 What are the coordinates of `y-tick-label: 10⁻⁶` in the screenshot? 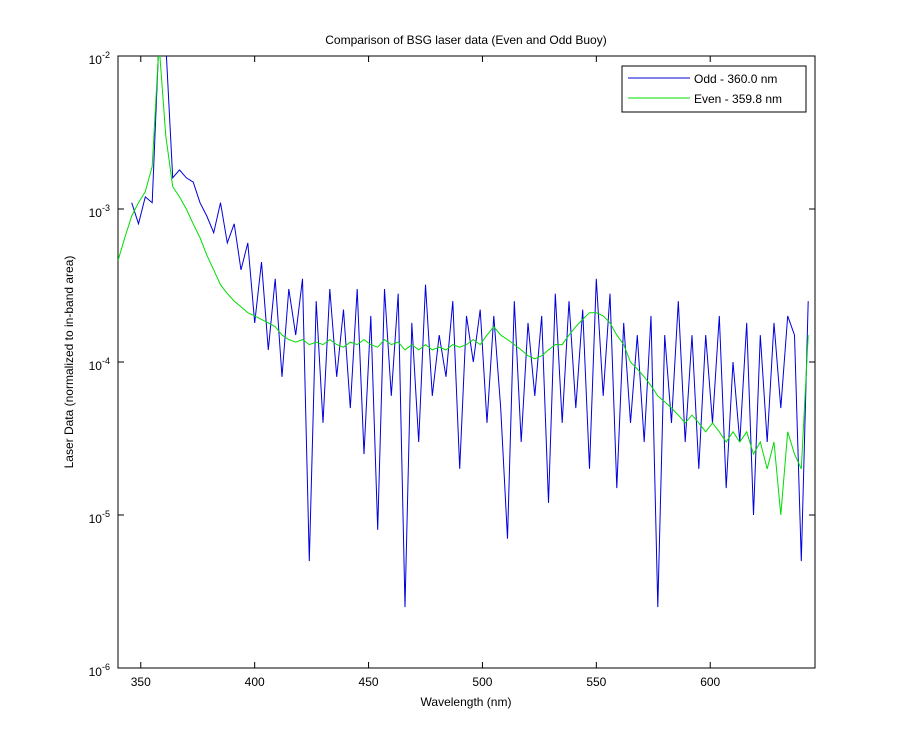 It's located at (99, 670).